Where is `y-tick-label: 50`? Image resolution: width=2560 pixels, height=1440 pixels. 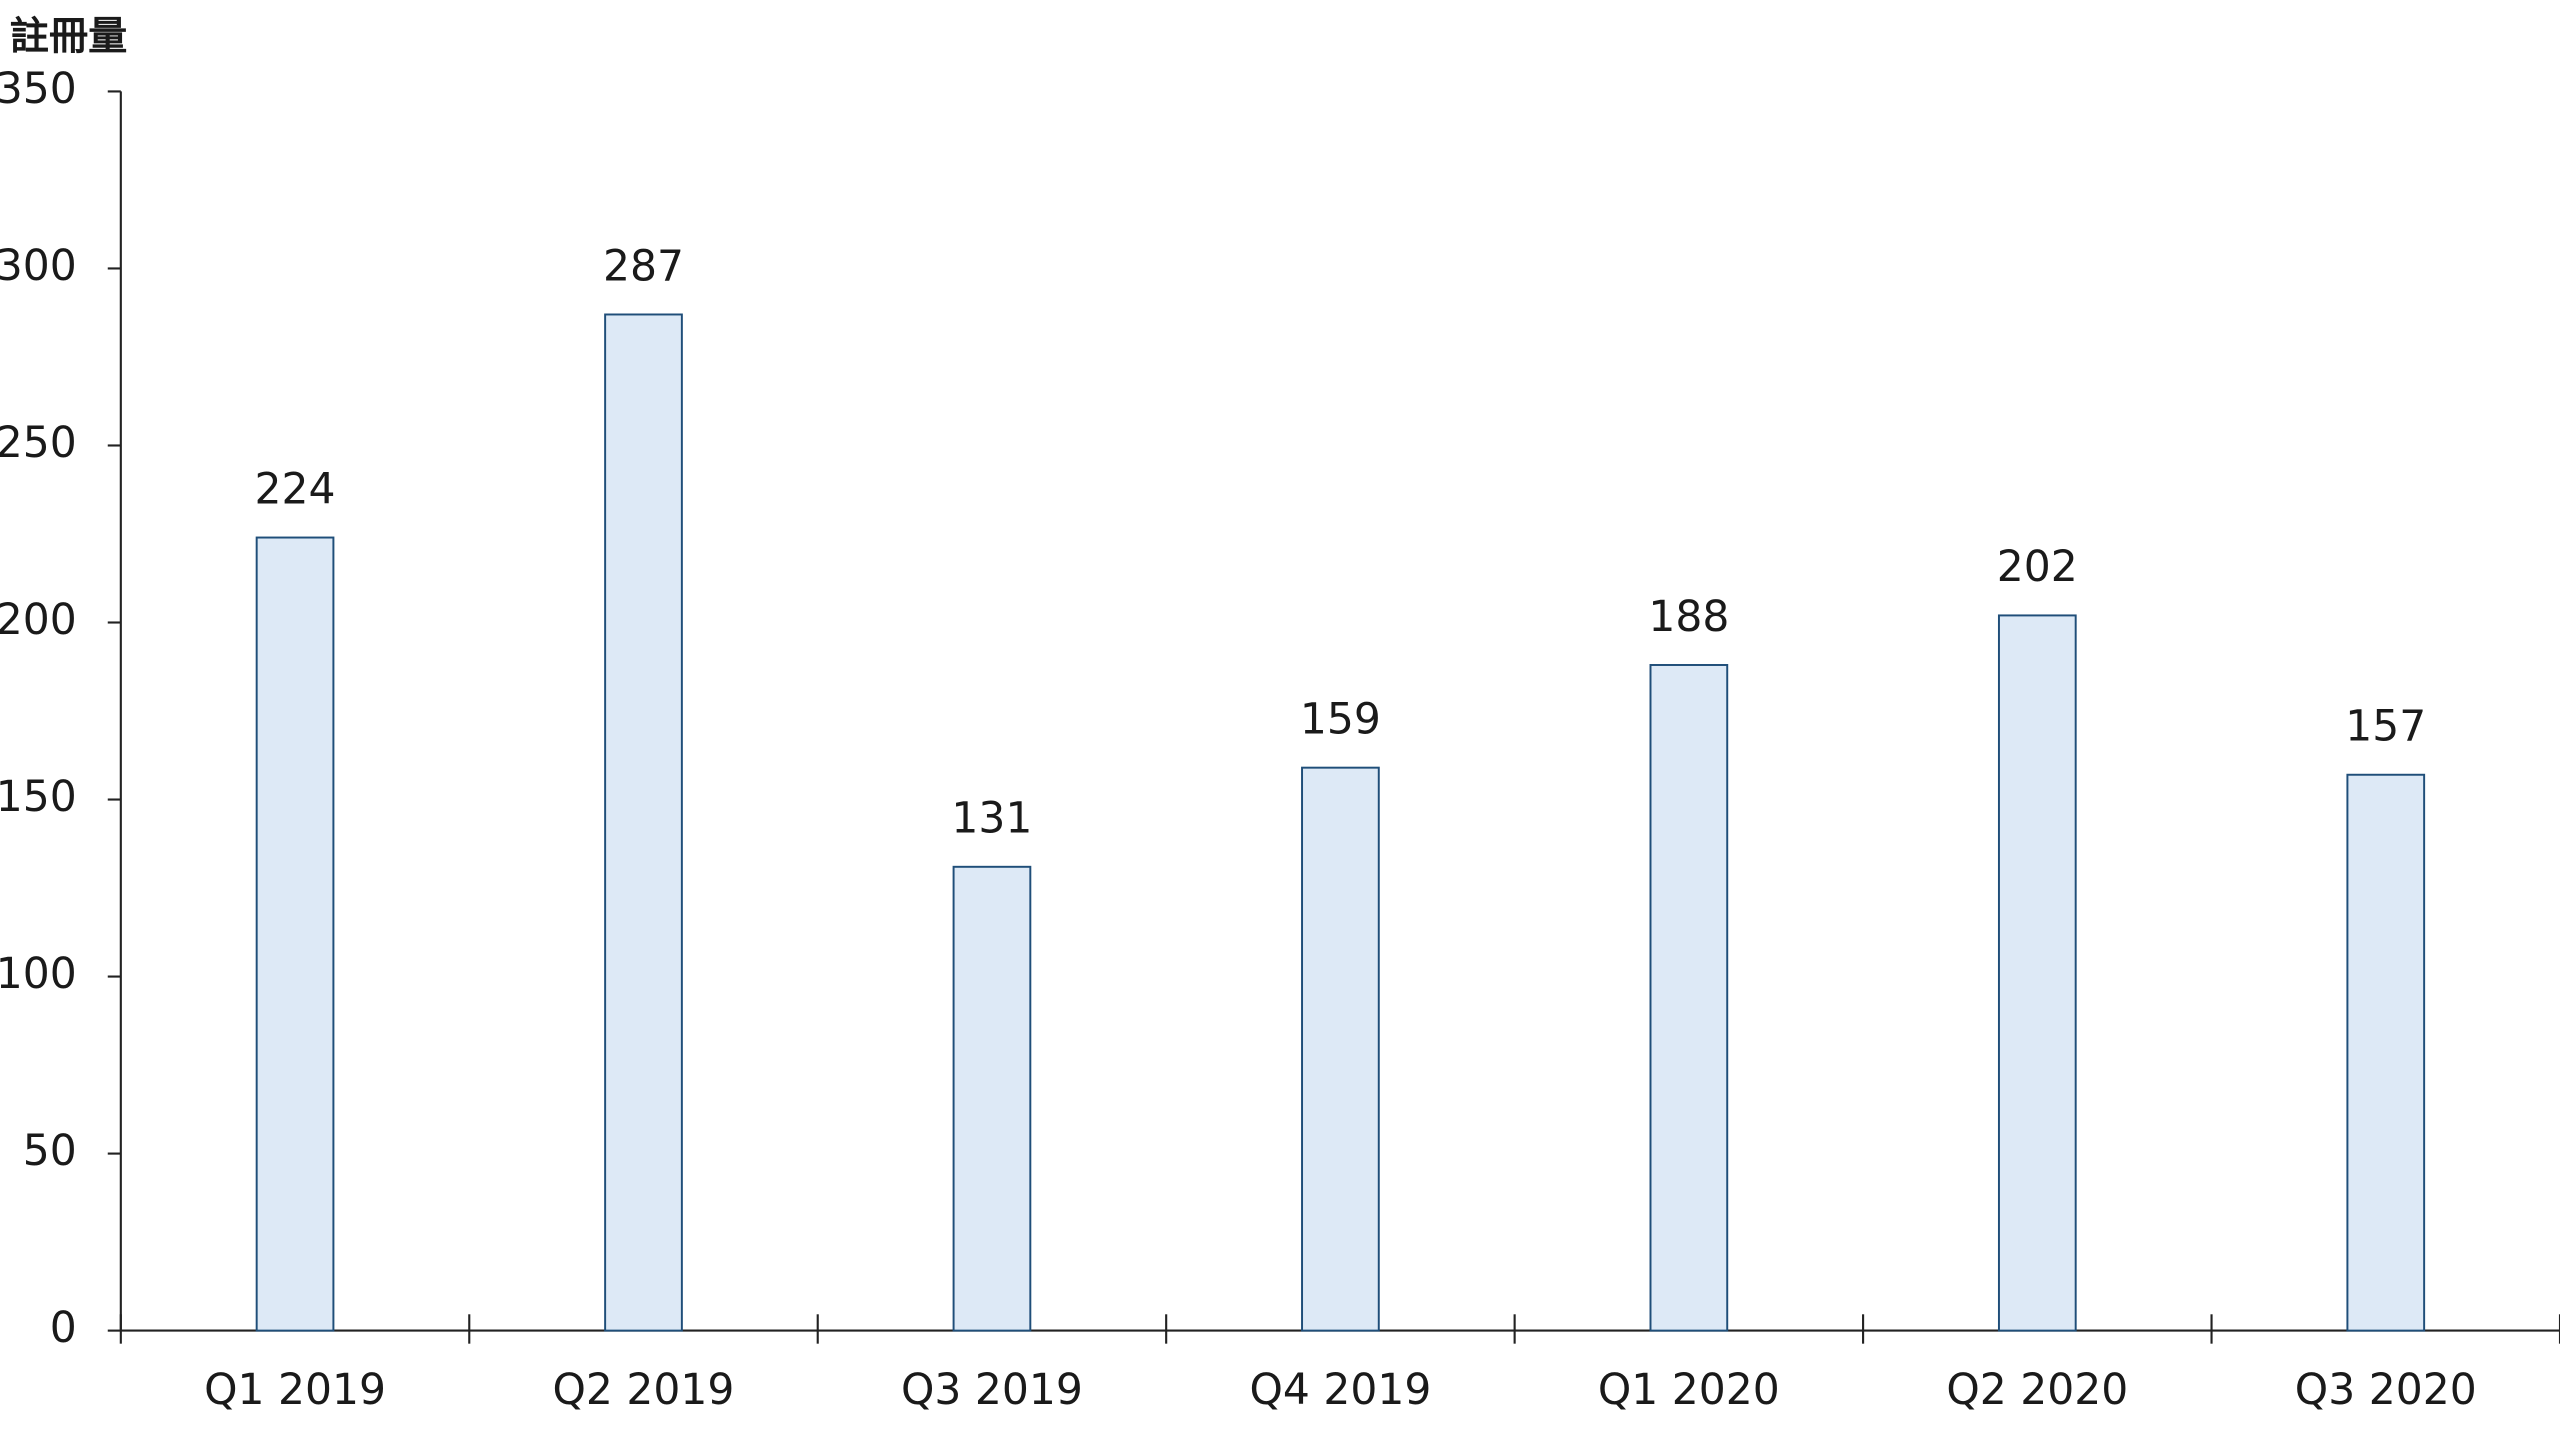
y-tick-label: 50 is located at coordinates (50, 1151).